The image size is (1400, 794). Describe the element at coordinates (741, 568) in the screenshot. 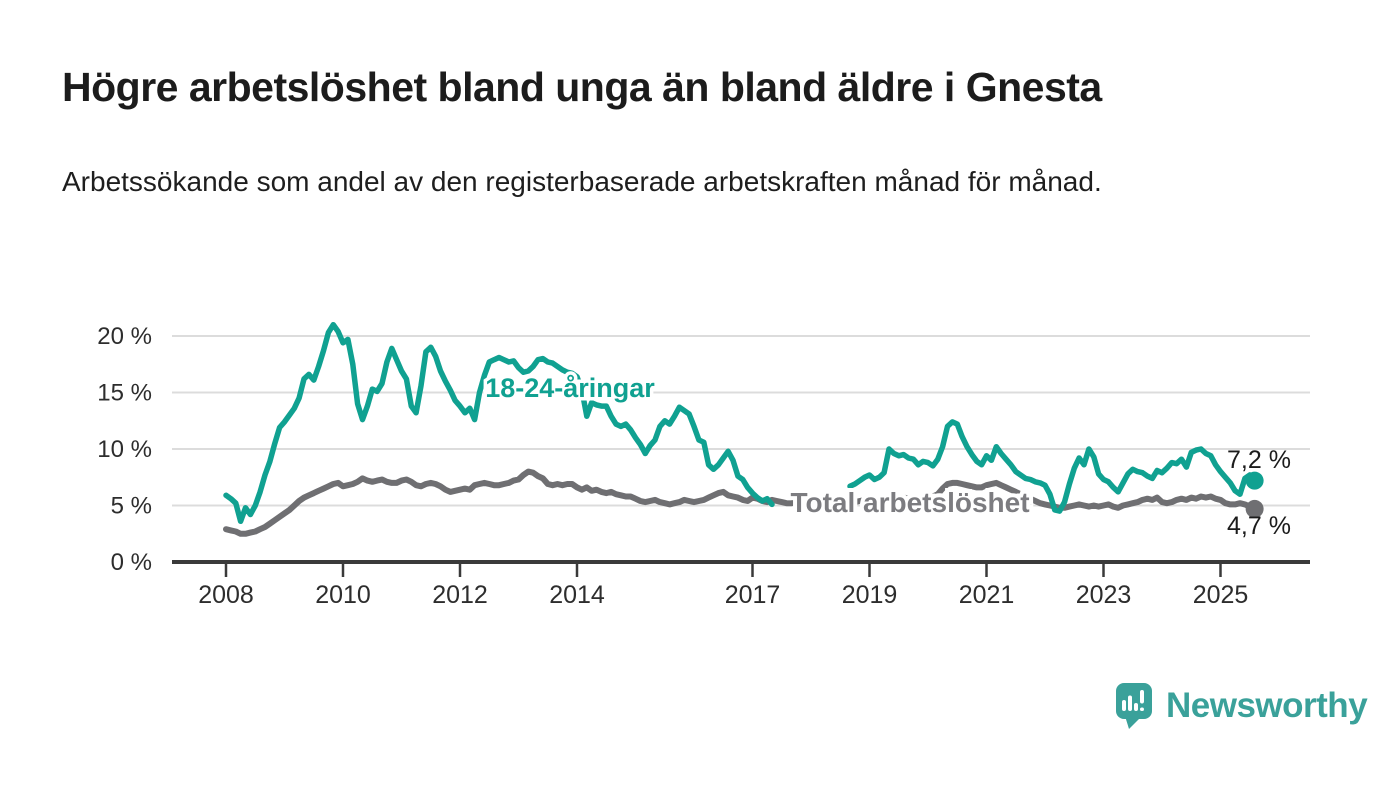

I see `x-axis` at that location.